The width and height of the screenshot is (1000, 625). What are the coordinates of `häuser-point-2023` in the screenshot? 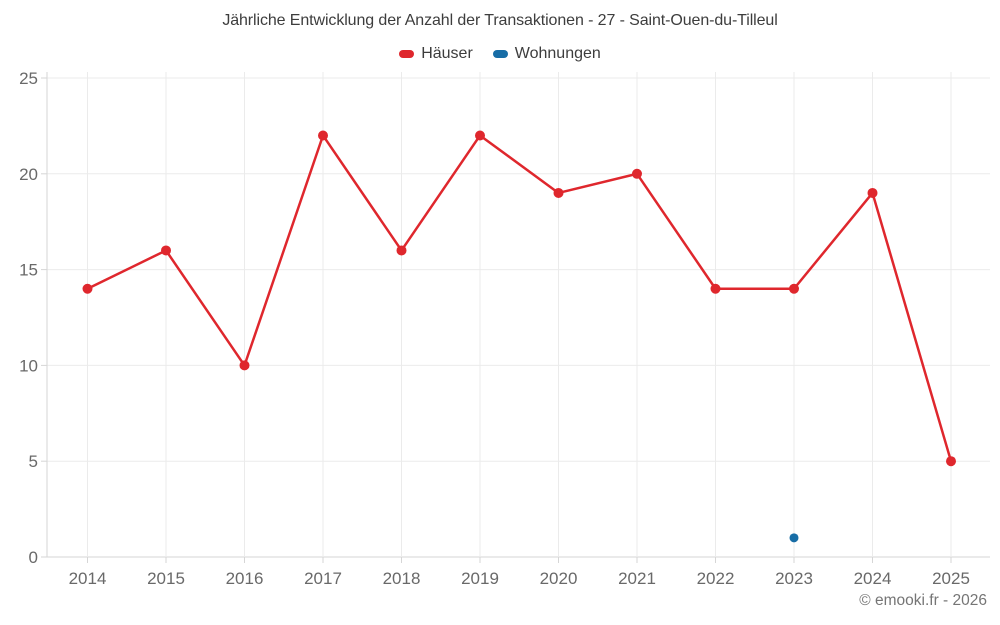 It's located at (794, 288).